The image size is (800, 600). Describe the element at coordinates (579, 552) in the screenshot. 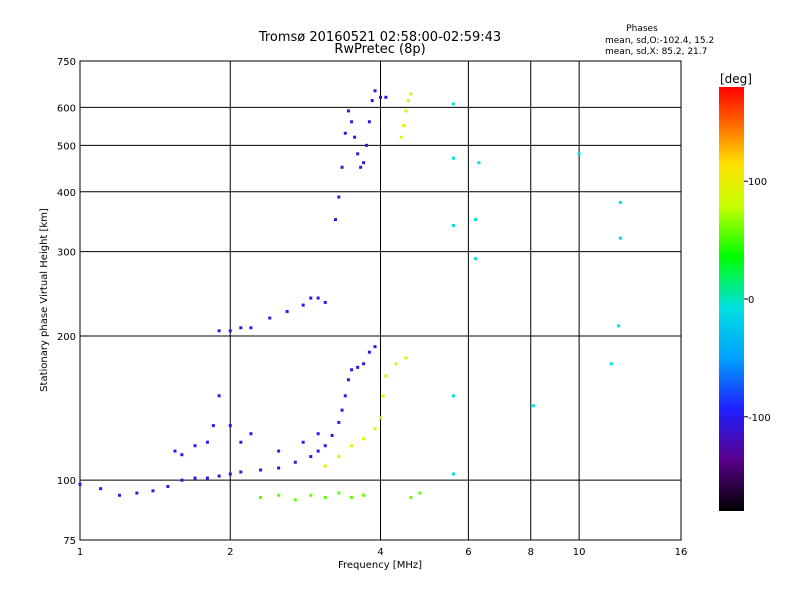

I see `x-tick-label: 10` at that location.